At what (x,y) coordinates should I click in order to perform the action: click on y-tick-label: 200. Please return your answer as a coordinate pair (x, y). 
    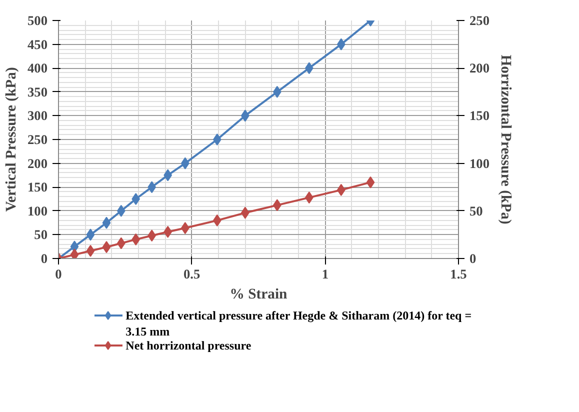
    Looking at the image, I should click on (38, 163).